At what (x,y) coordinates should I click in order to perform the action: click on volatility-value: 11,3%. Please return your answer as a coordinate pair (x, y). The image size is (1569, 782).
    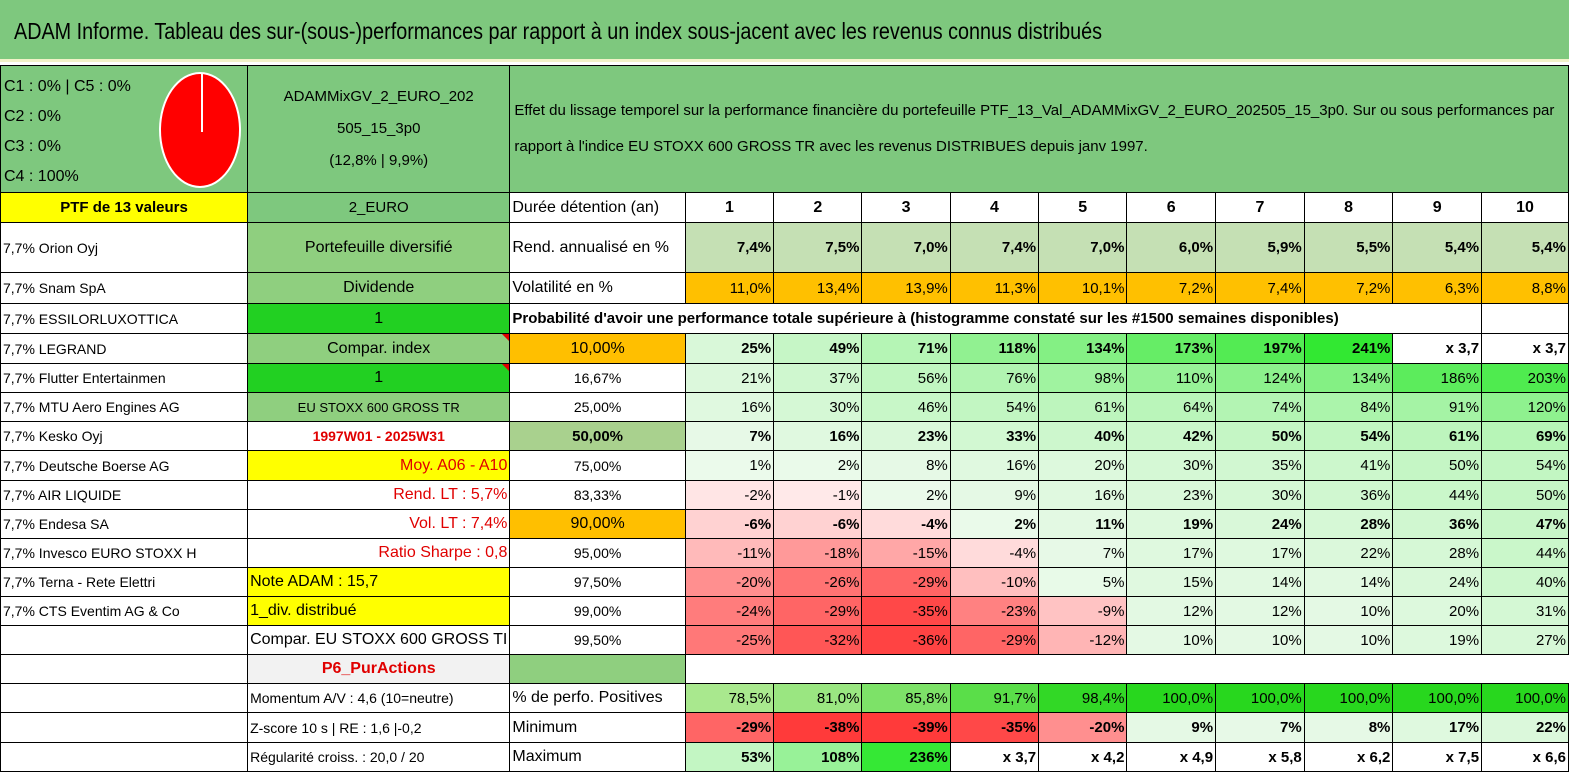
    Looking at the image, I should click on (994, 288).